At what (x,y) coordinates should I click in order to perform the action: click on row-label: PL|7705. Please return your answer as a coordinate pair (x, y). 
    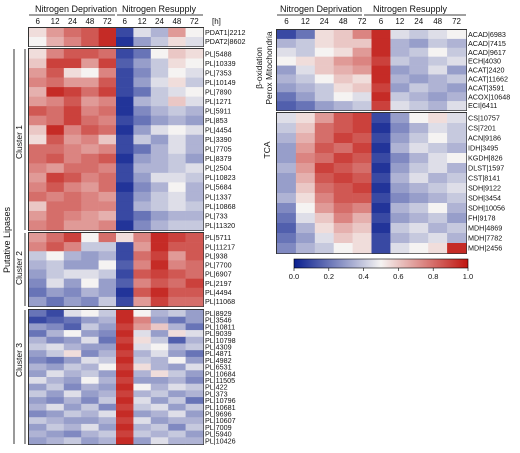
    Looking at the image, I should click on (218, 149).